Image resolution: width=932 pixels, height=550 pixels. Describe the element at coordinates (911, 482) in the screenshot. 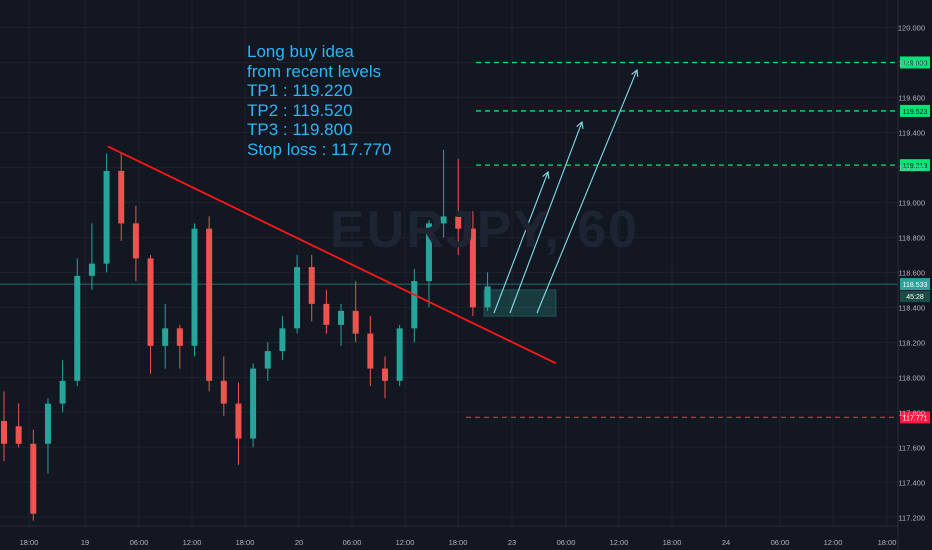

I see `y-tick-label: 117.400` at that location.